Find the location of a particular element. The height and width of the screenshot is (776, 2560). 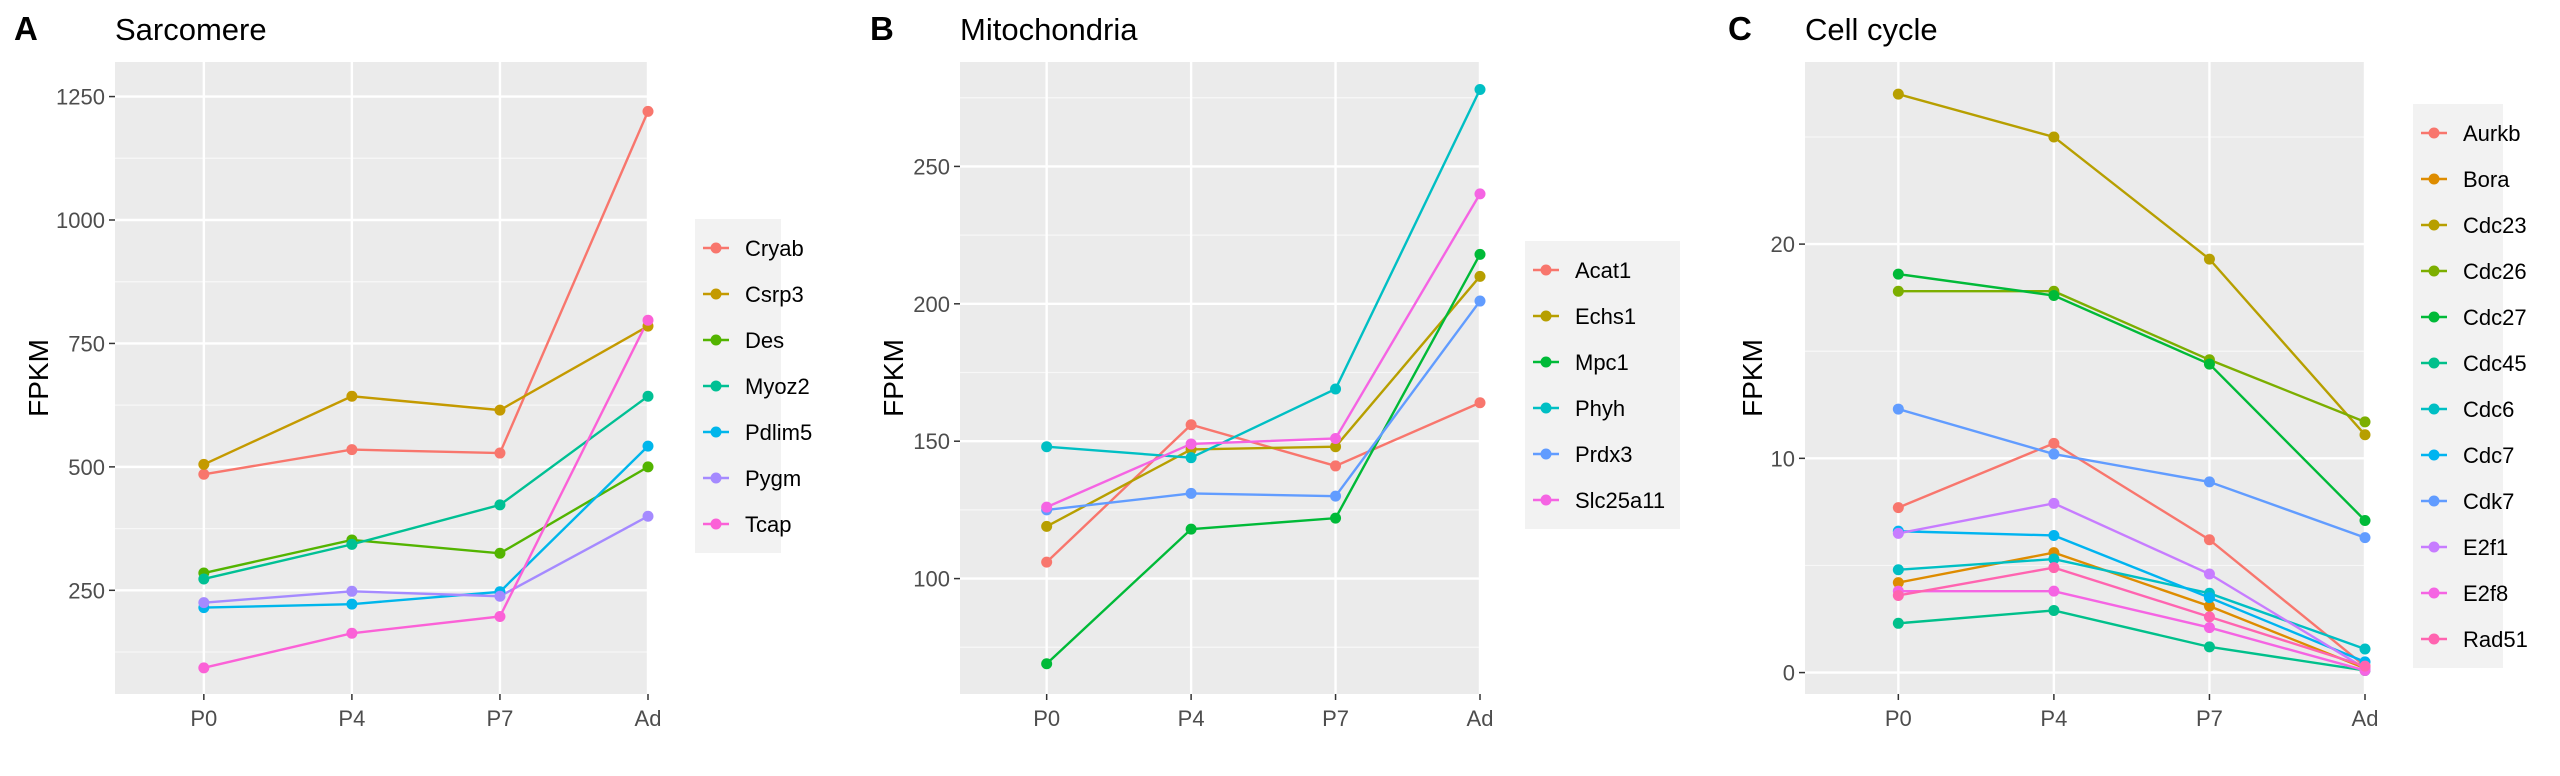

legend-label-des: Des is located at coordinates (764, 340).